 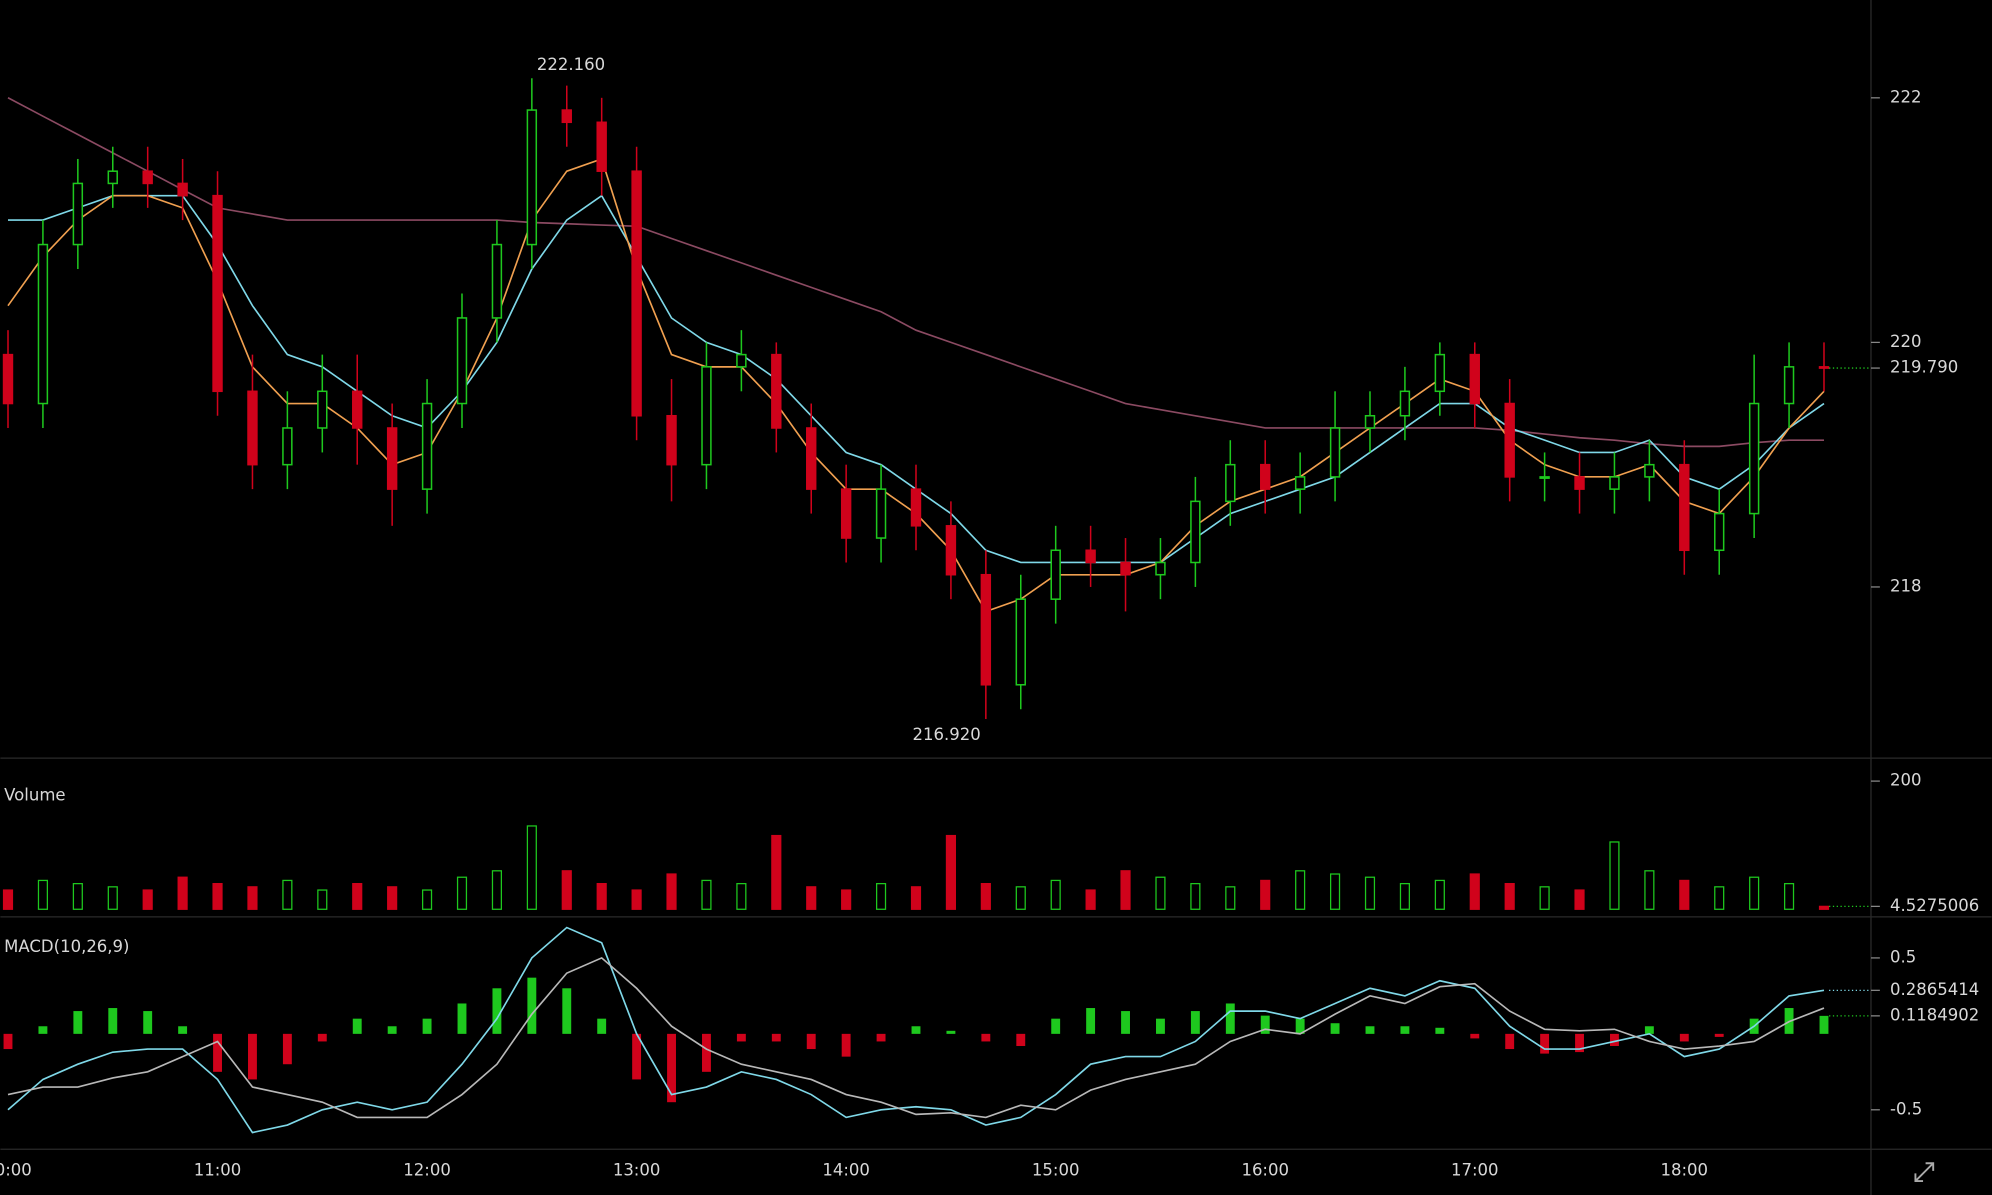 What do you see at coordinates (1265, 1169) in the screenshot?
I see `x-tick-label: 16:00` at bounding box center [1265, 1169].